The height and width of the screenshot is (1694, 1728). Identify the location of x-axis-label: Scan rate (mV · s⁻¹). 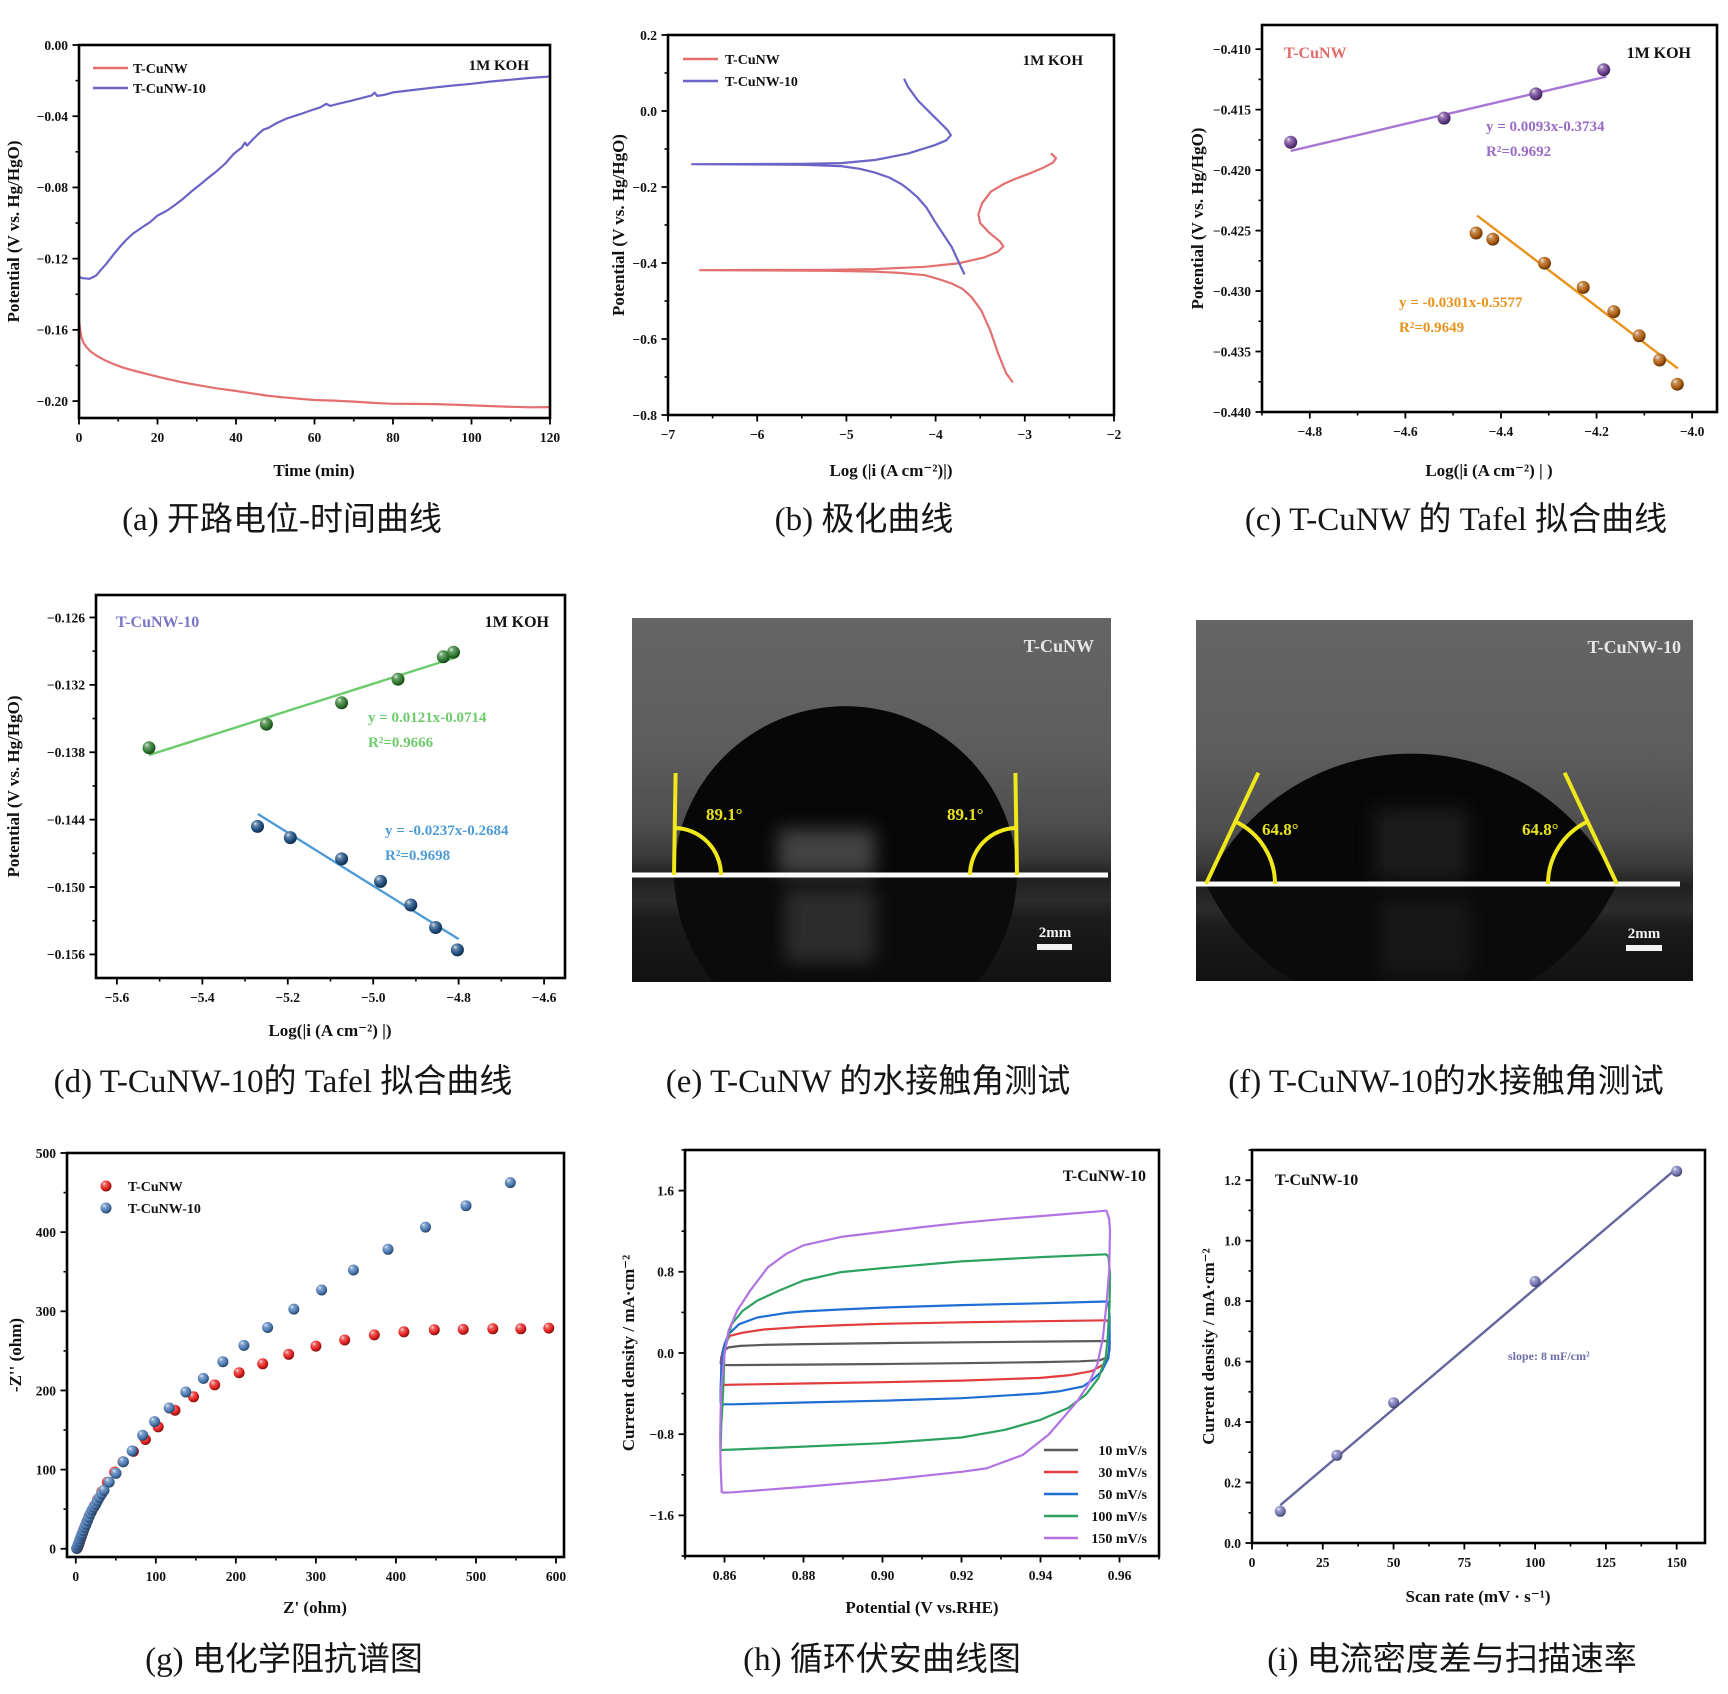
(1477, 1596).